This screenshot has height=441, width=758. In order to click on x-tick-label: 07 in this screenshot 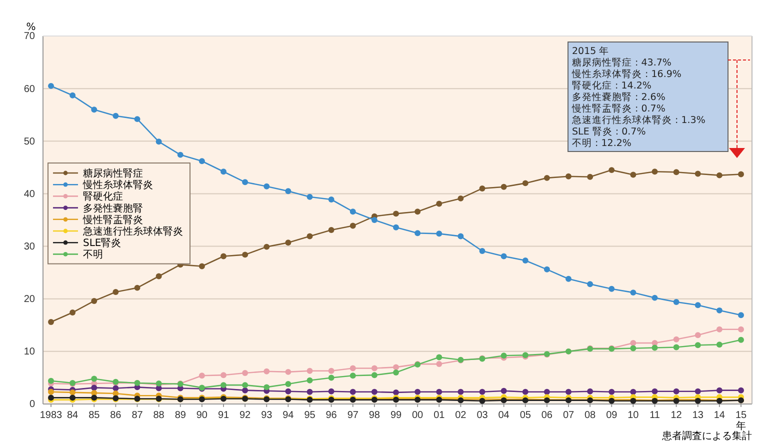, I will do `click(568, 416)`.